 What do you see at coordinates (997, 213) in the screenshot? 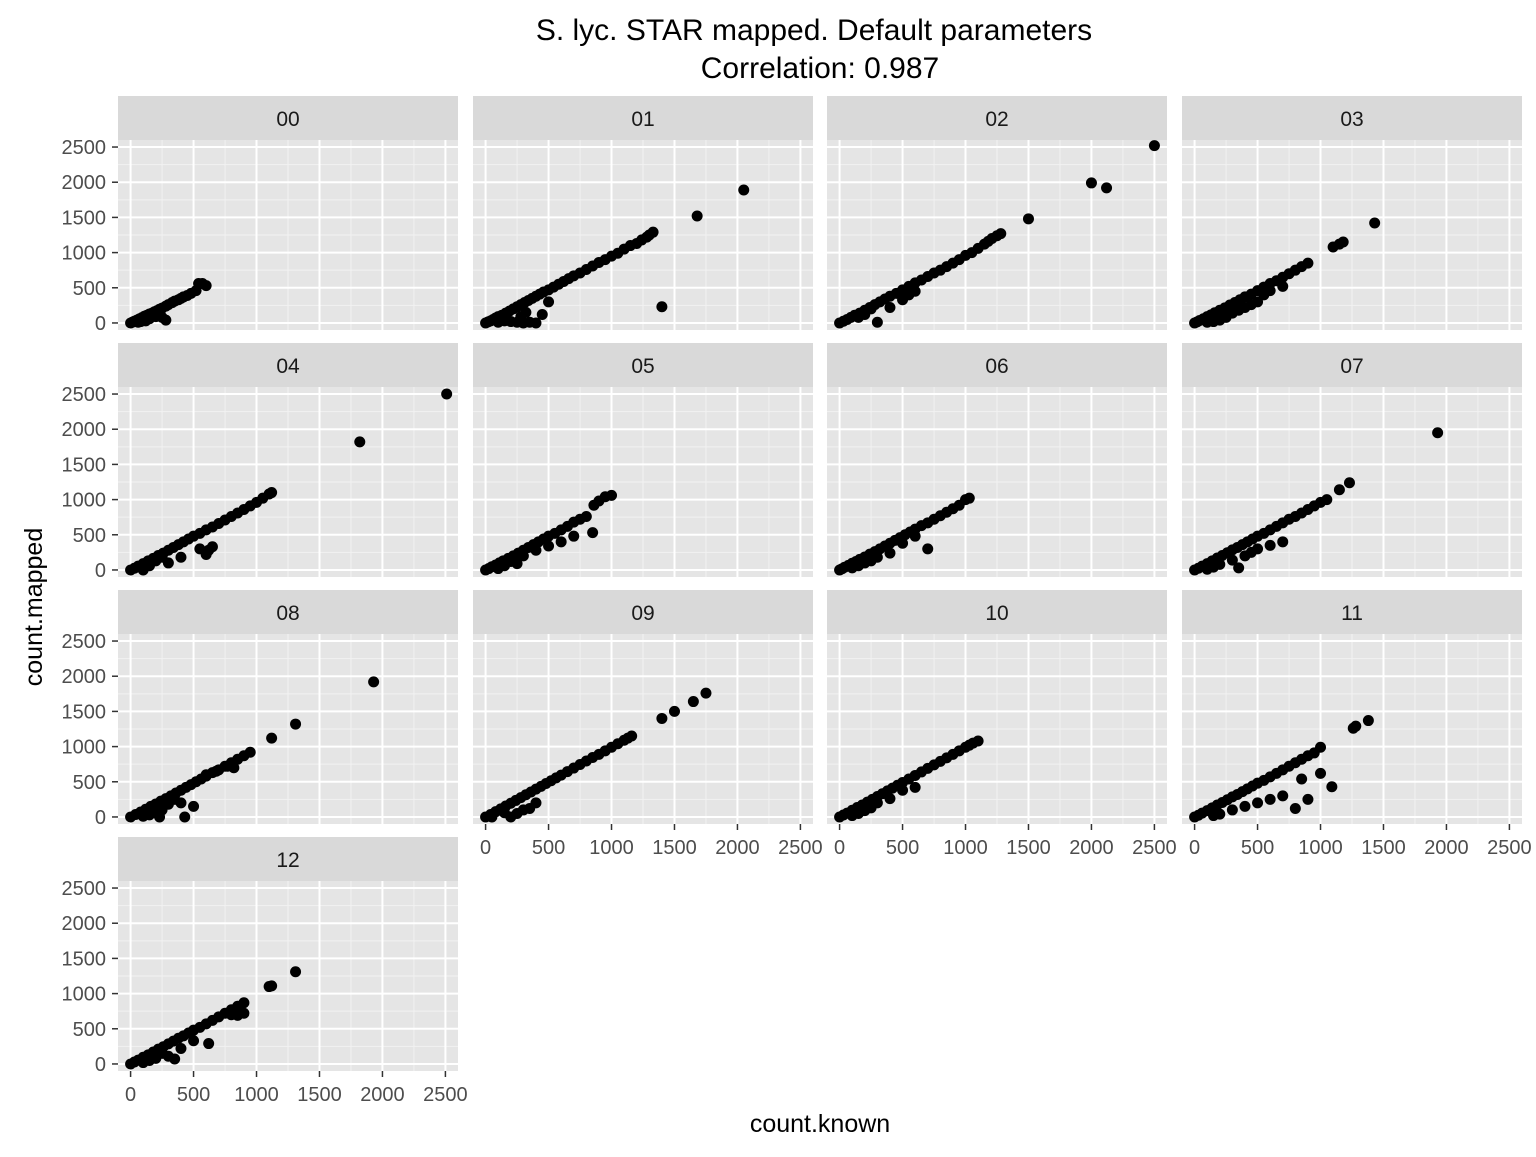
I see `facet-panel-02: 02` at bounding box center [997, 213].